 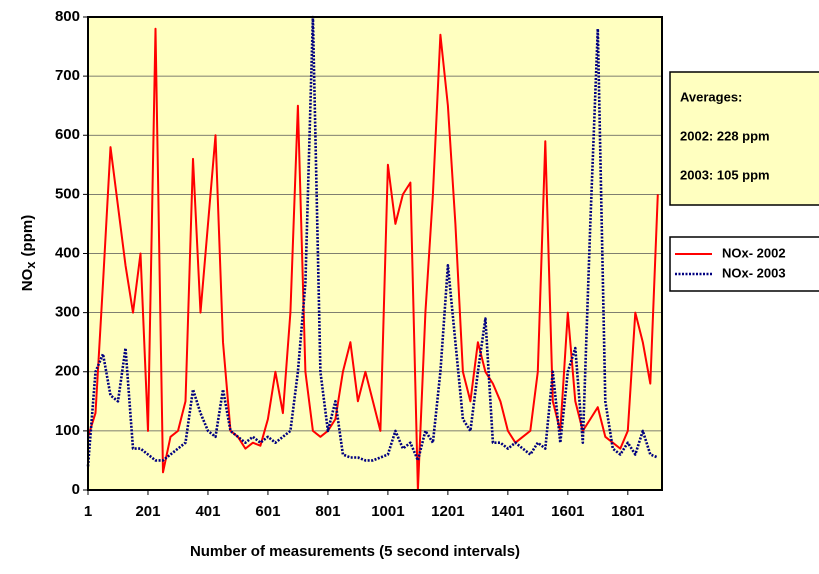 I want to click on y-axis-label: NOx (ppm), so click(x=28, y=253).